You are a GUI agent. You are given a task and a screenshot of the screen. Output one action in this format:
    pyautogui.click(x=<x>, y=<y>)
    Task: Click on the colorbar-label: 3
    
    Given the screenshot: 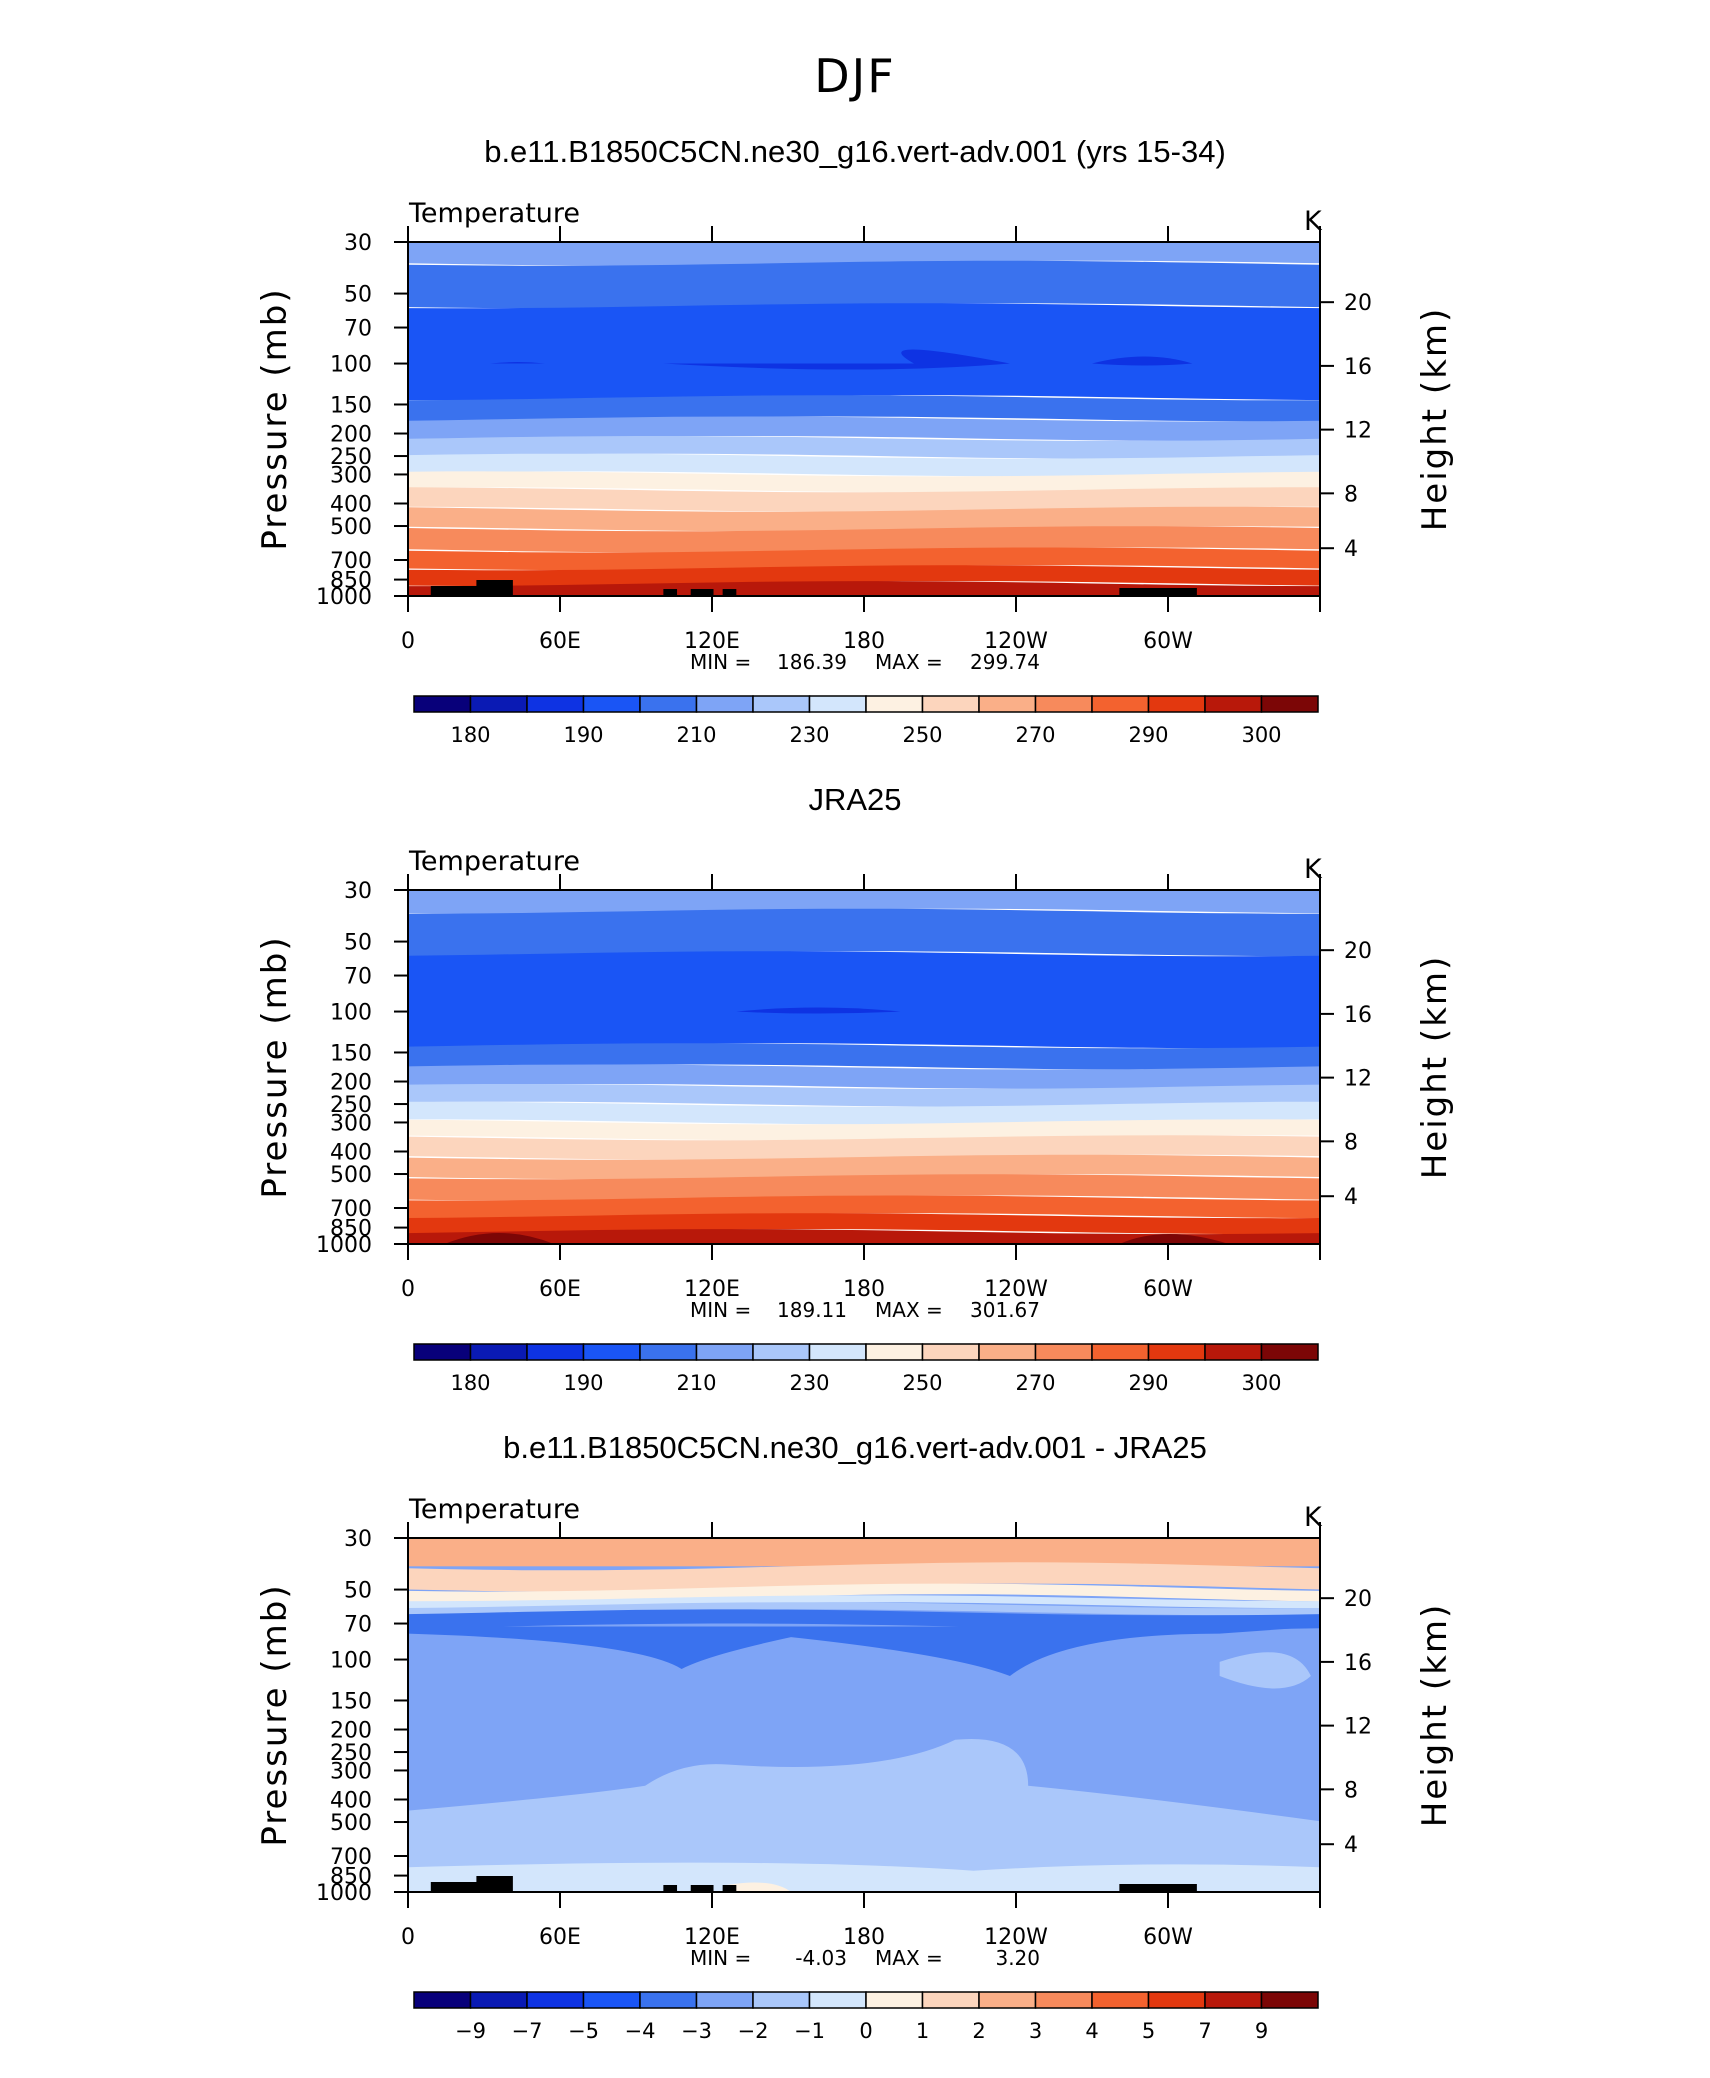 What is the action you would take?
    pyautogui.click(x=1035, y=2031)
    